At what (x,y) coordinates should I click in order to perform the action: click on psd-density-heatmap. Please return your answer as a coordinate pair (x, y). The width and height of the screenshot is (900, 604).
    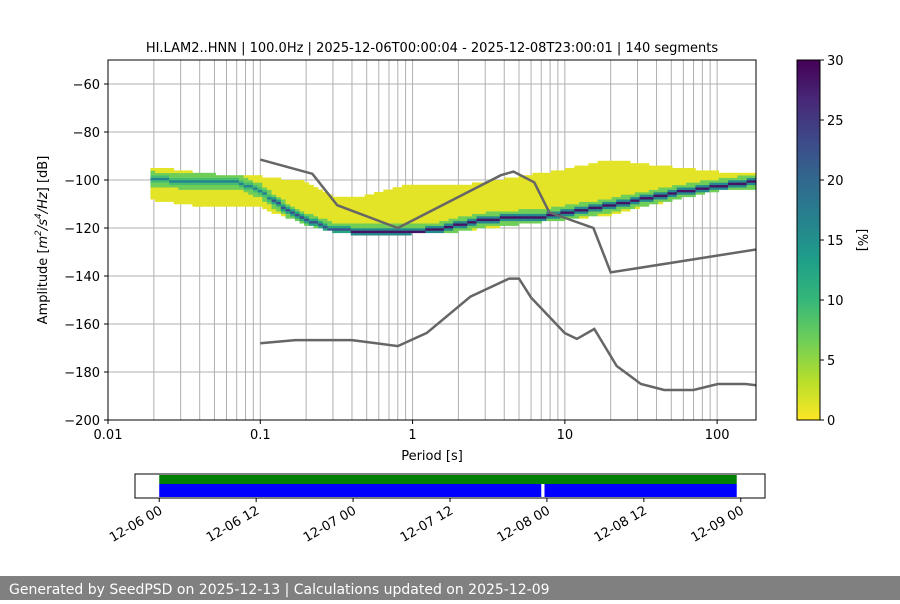
    Looking at the image, I should click on (453, 198).